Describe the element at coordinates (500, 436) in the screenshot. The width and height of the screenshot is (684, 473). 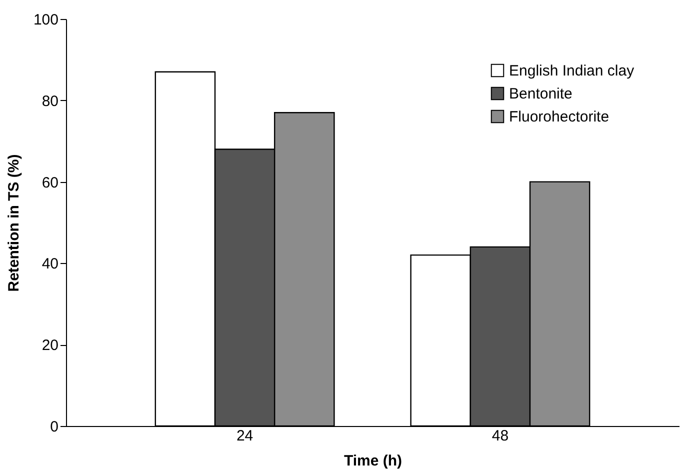
I see `x-tick-label: 48` at that location.